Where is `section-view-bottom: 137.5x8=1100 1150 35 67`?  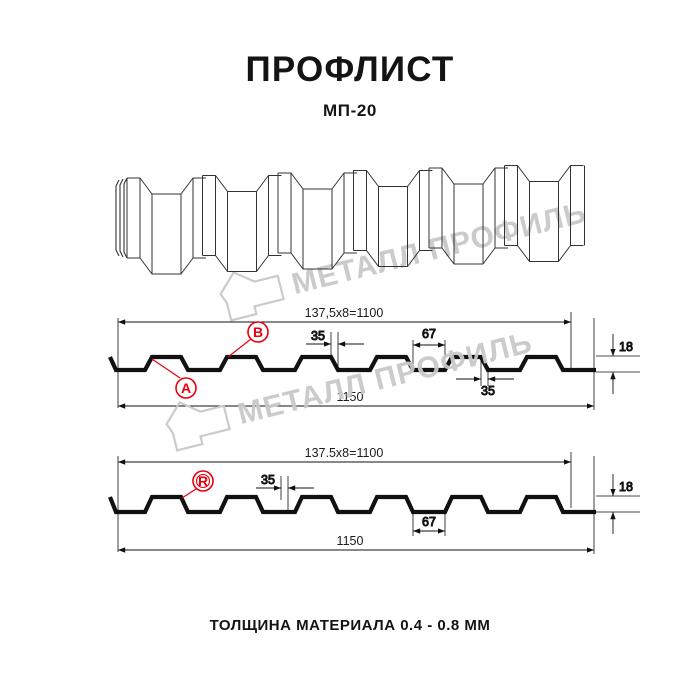
section-view-bottom: 137.5x8=1100 1150 35 67 is located at coordinates (374, 500).